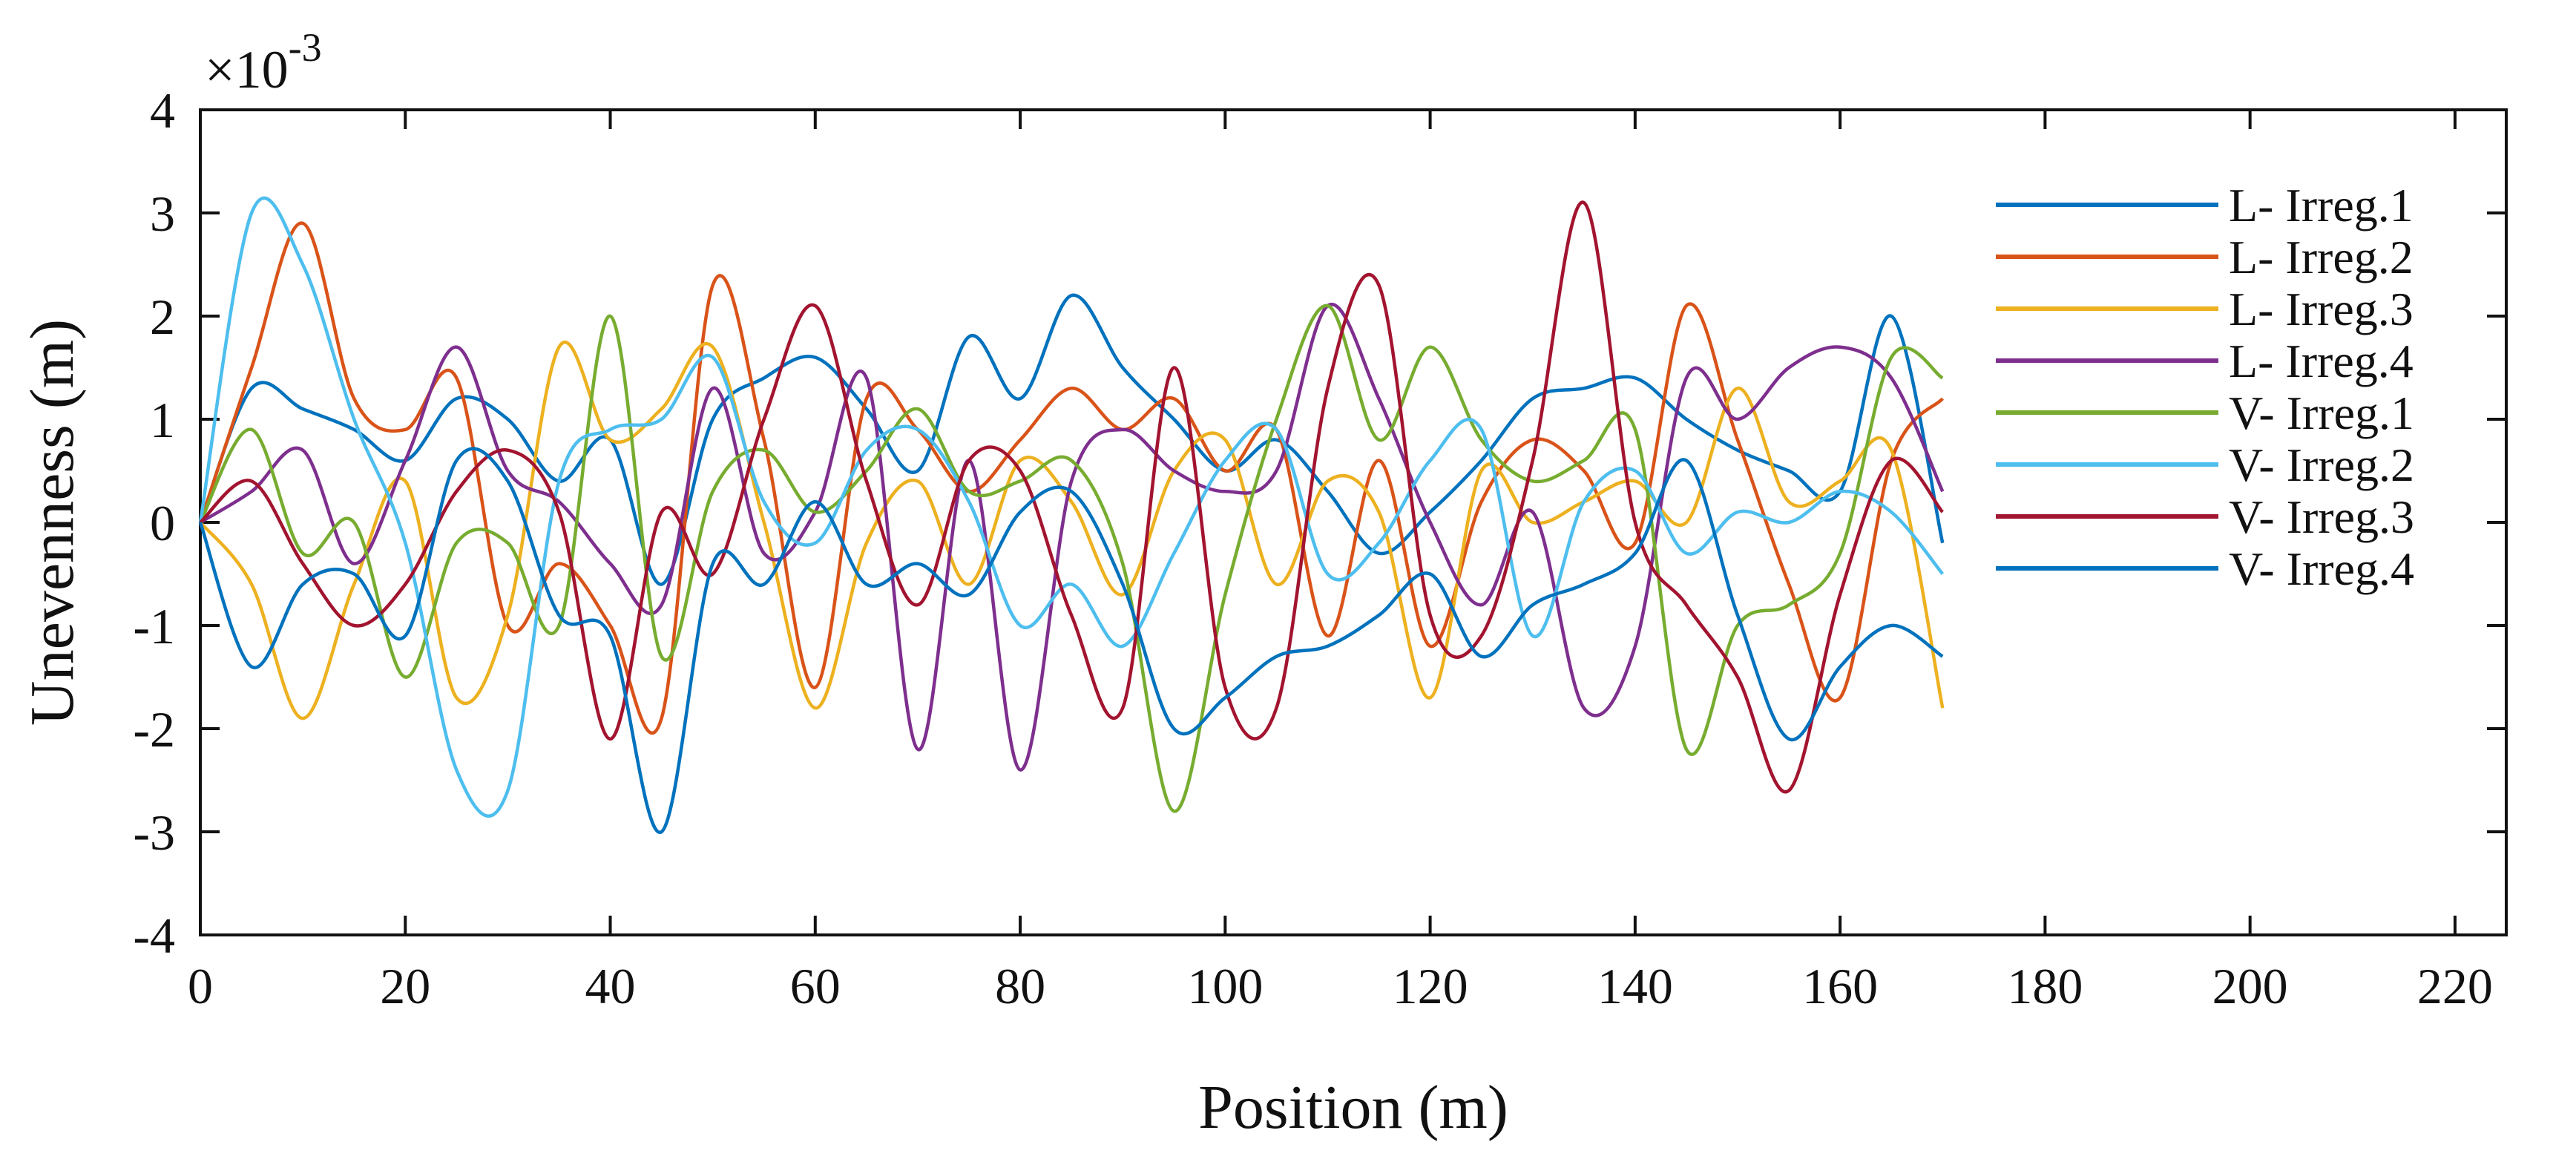  What do you see at coordinates (2321, 309) in the screenshot?
I see `legend-label: L- Irreg.3` at bounding box center [2321, 309].